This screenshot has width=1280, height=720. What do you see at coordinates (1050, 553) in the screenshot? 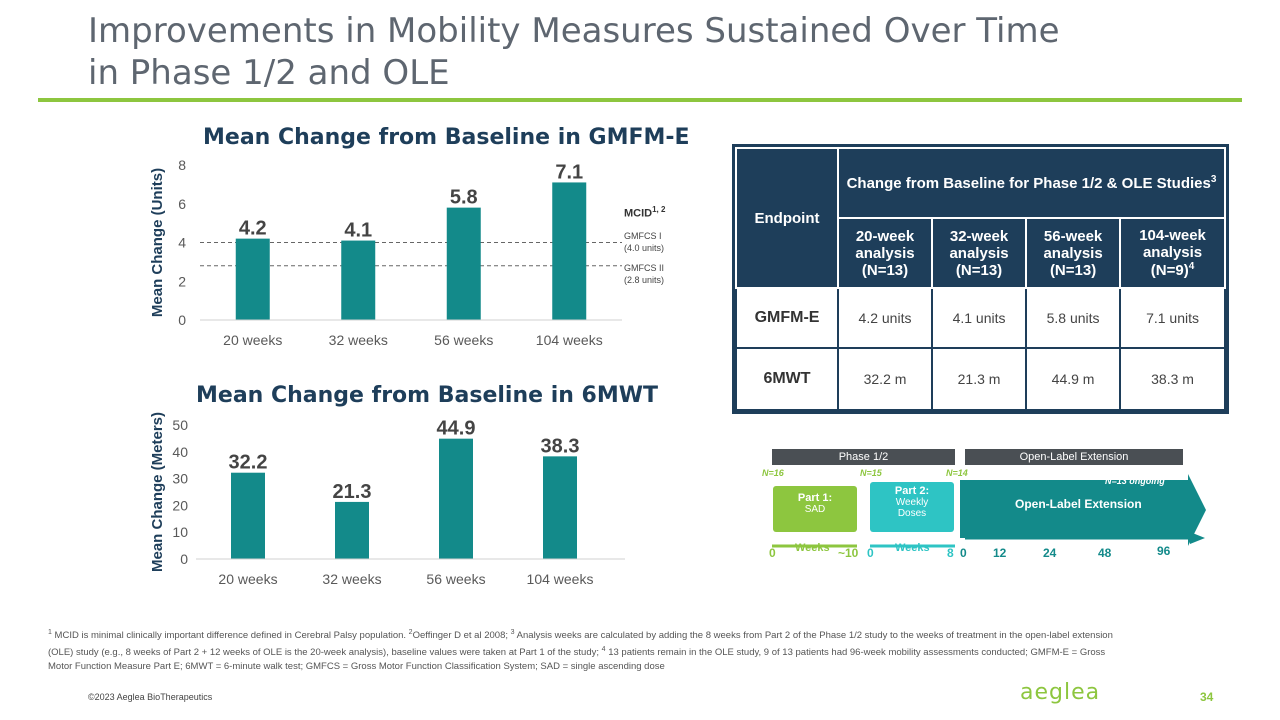
I see `tick-24: 24` at bounding box center [1050, 553].